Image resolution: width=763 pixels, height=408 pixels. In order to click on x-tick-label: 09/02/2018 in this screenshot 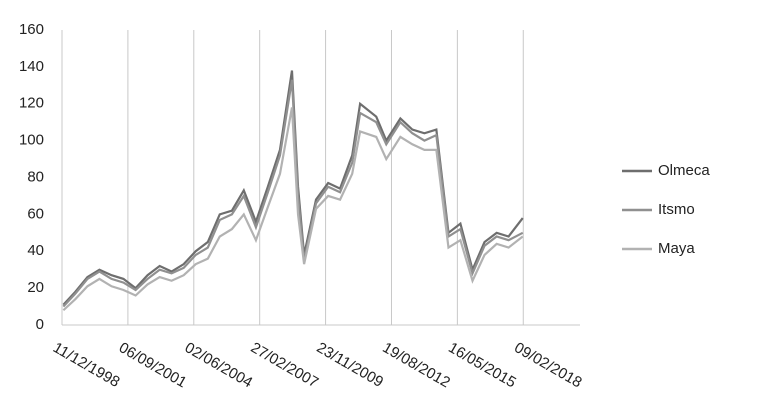, I will do `click(548, 365)`.